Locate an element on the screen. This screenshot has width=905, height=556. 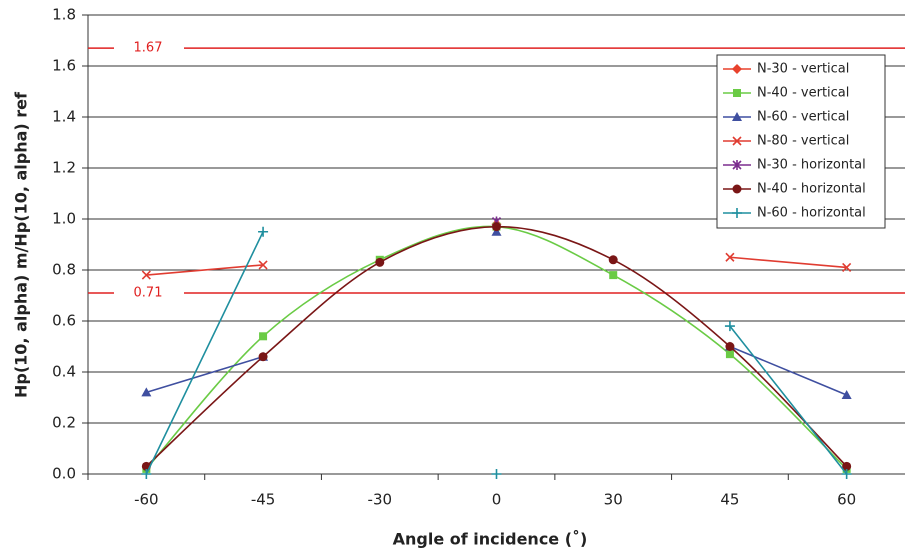
y-axis-title: Hp(10, alpha) m/Hp(10, alpha) ref is located at coordinates (21, 244).